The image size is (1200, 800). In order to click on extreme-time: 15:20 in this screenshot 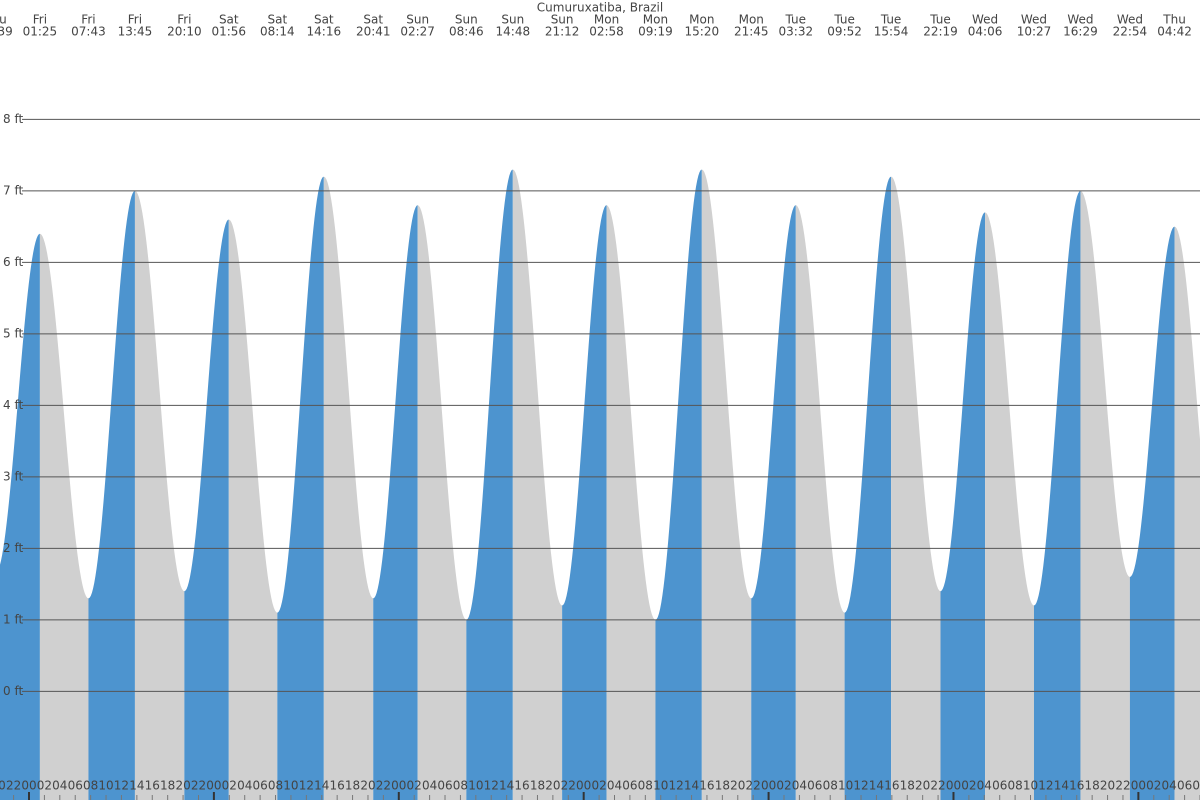, I will do `click(702, 32)`.